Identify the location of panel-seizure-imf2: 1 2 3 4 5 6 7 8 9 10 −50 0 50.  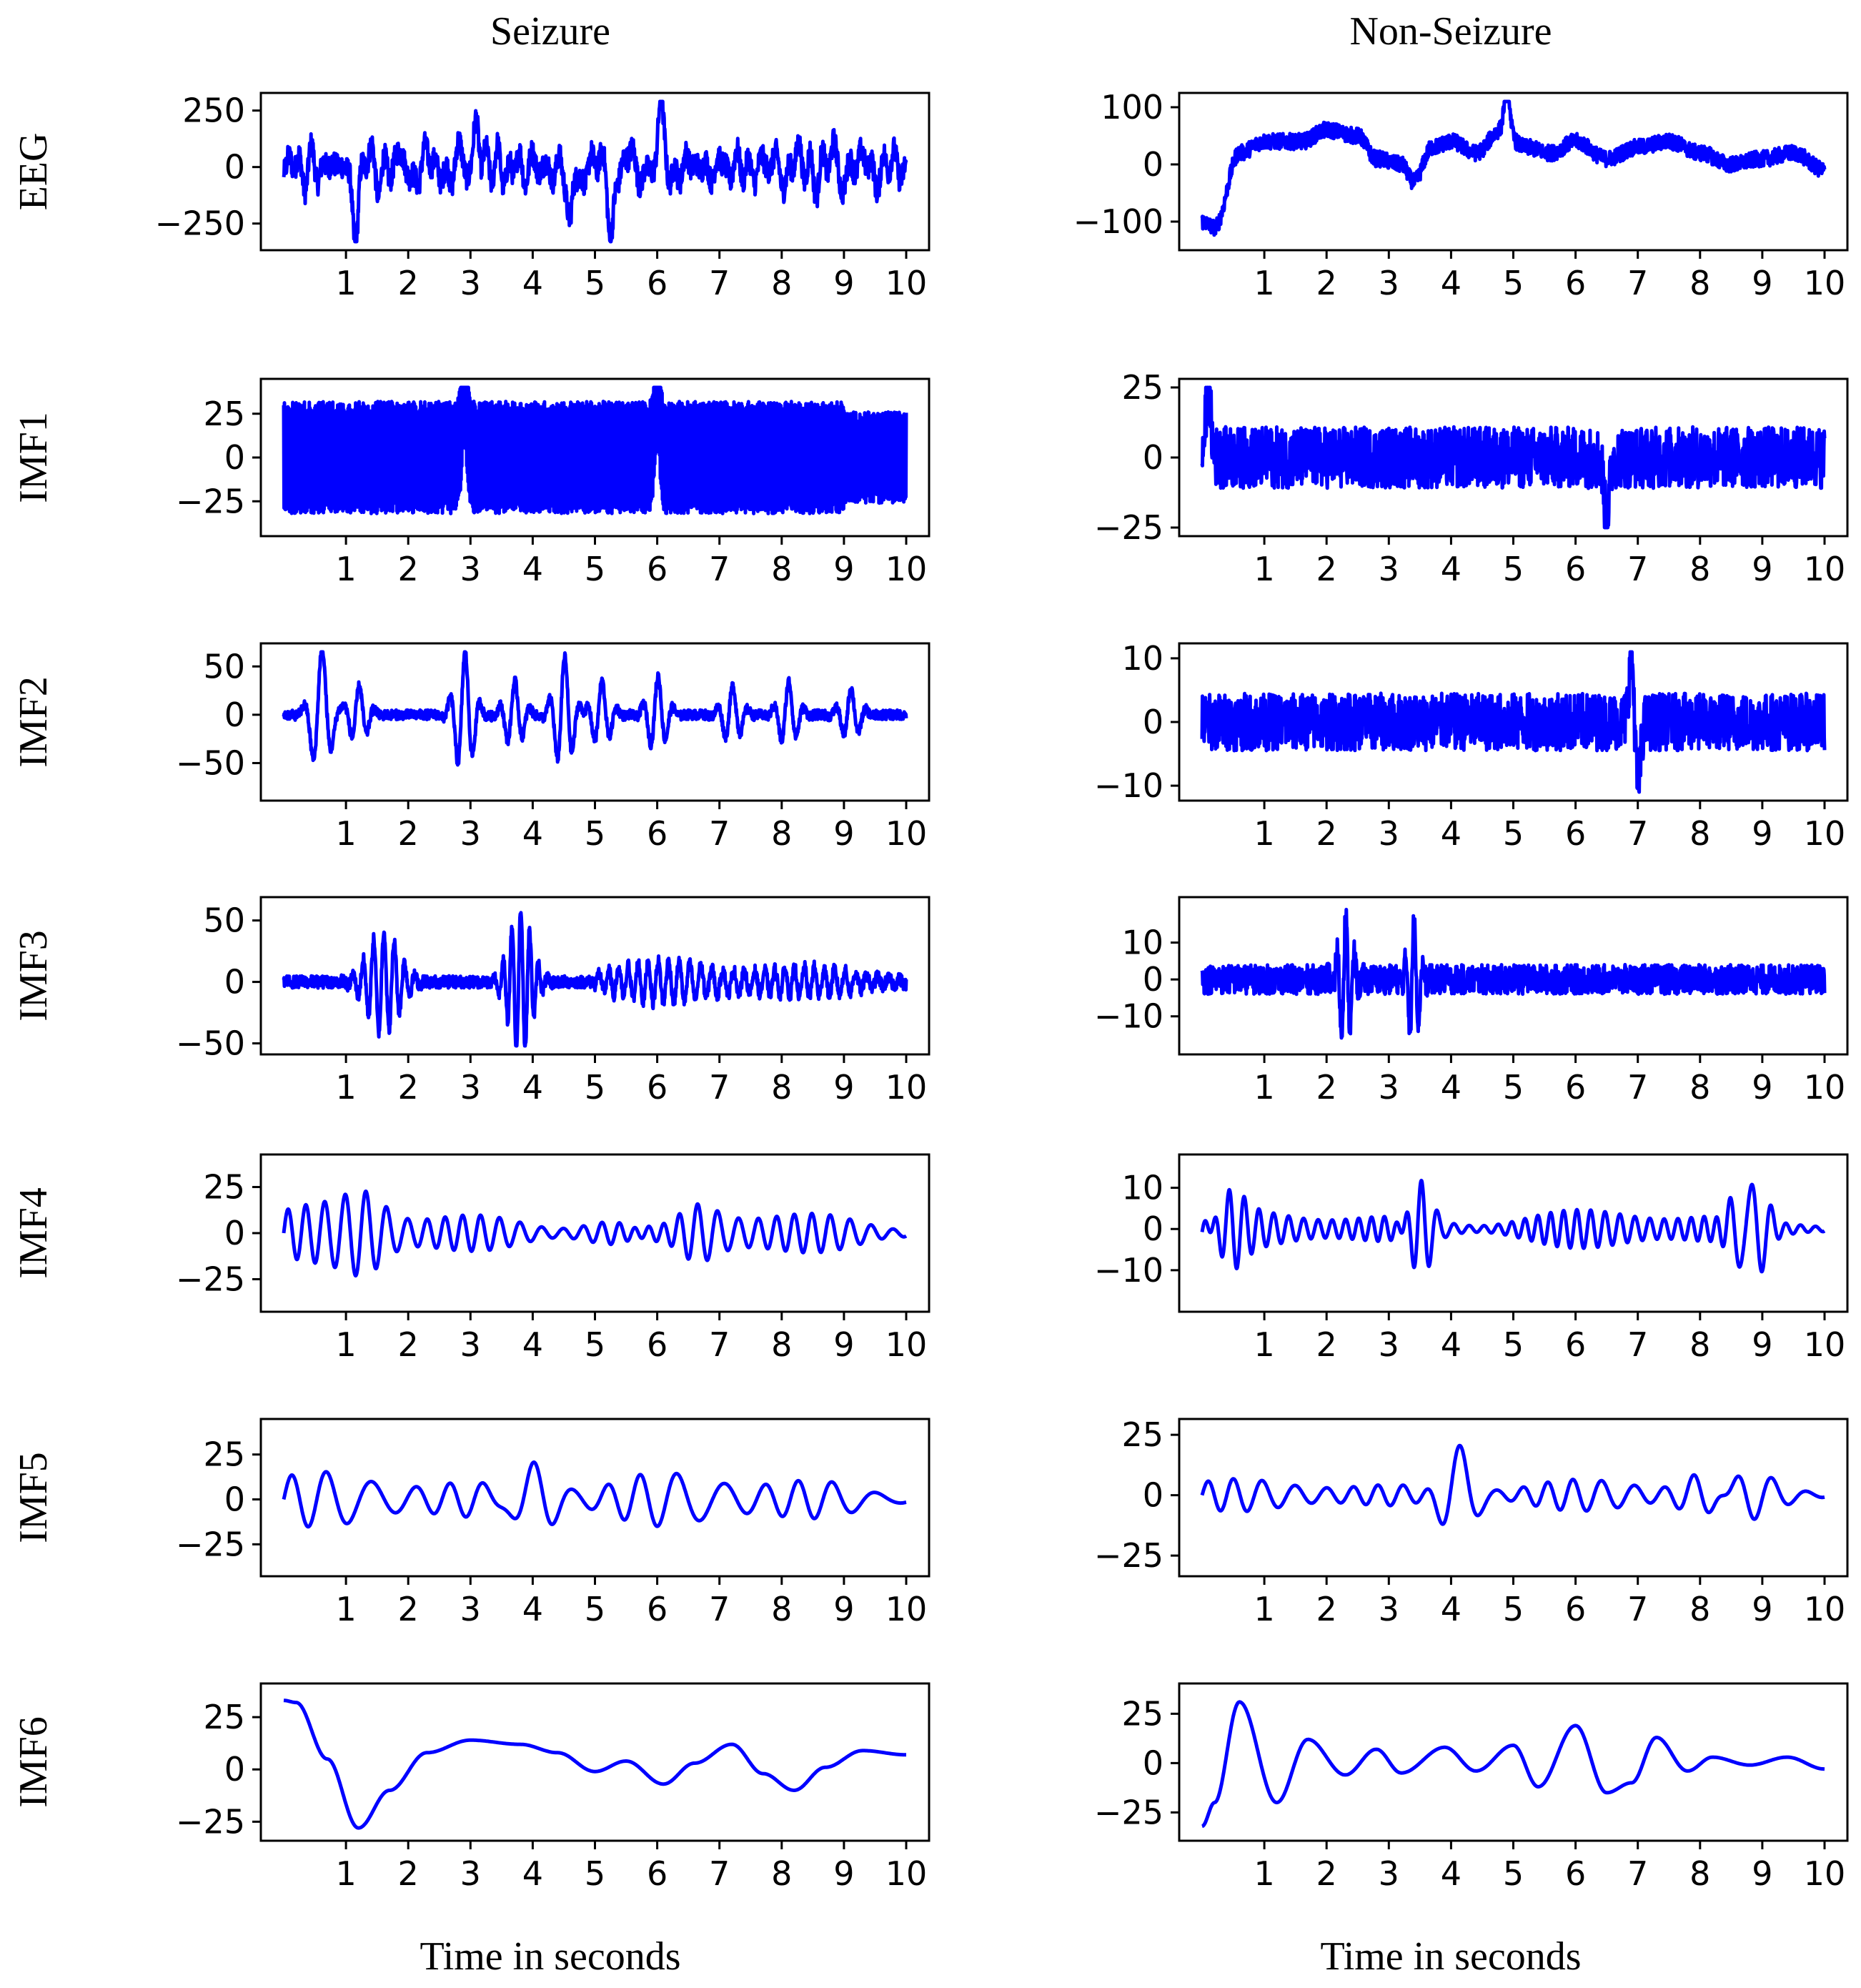
(553, 747).